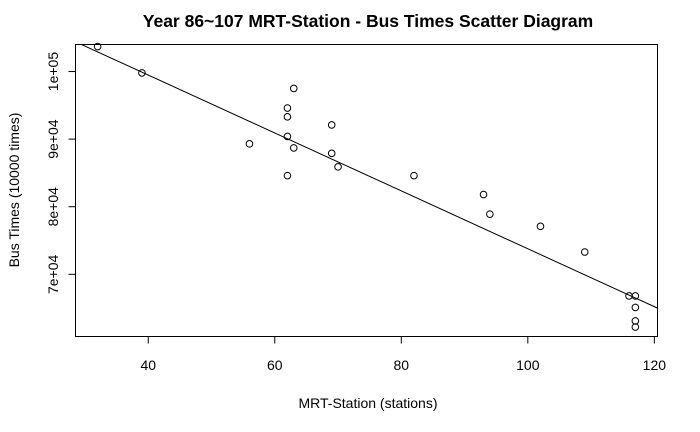  What do you see at coordinates (403, 354) in the screenshot?
I see `x-axis: 40 60 80 100 120` at bounding box center [403, 354].